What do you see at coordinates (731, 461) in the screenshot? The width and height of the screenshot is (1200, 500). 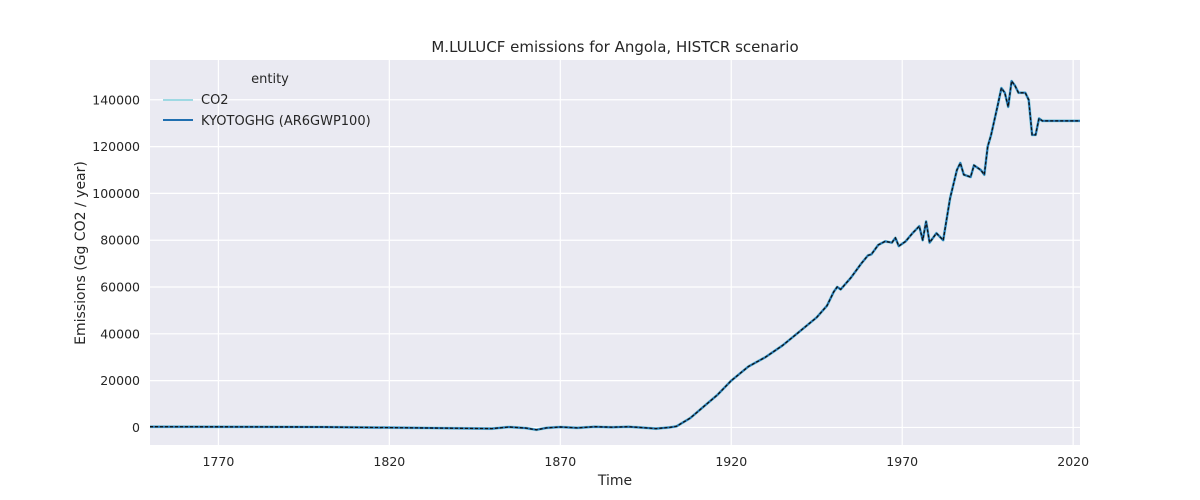 I see `x-tick-label-1920: 1920` at bounding box center [731, 461].